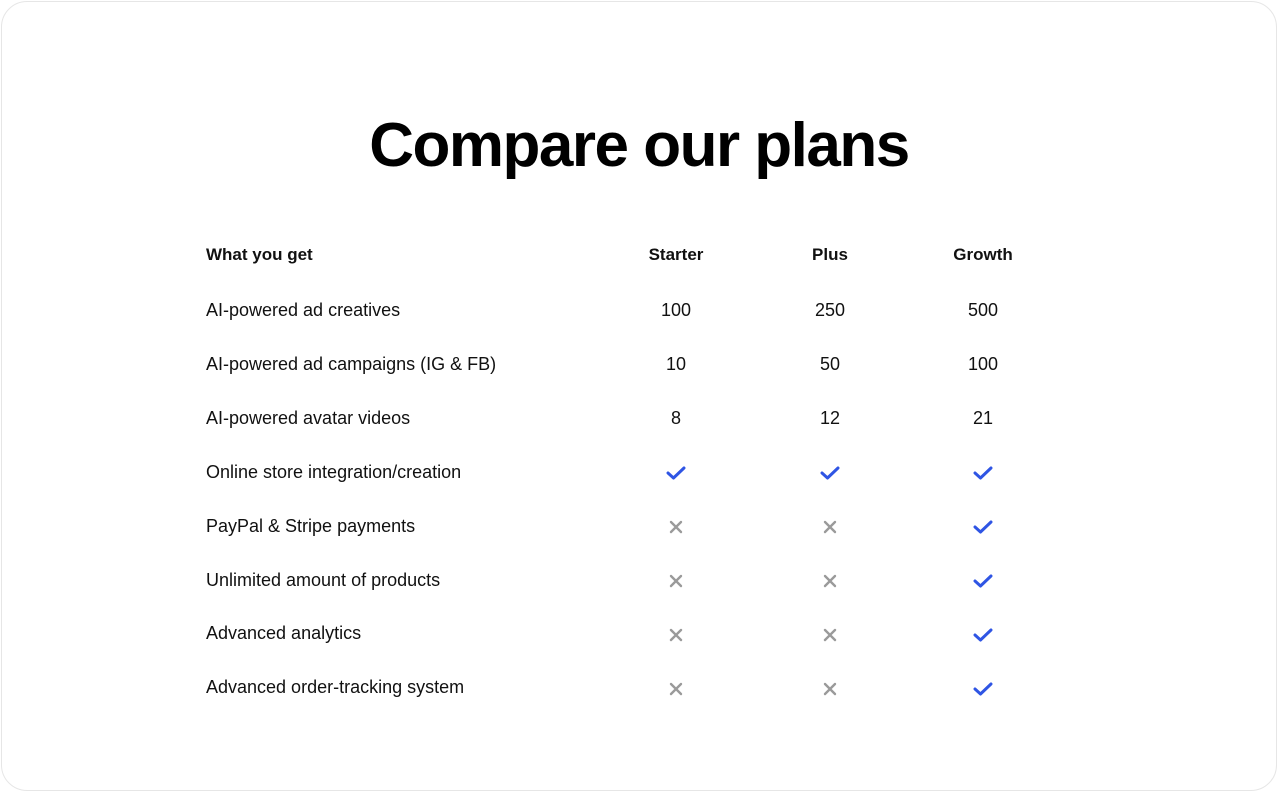 Image resolution: width=1280 pixels, height=794 pixels. What do you see at coordinates (308, 417) in the screenshot?
I see `feature-label: AI-powered avatar videos` at bounding box center [308, 417].